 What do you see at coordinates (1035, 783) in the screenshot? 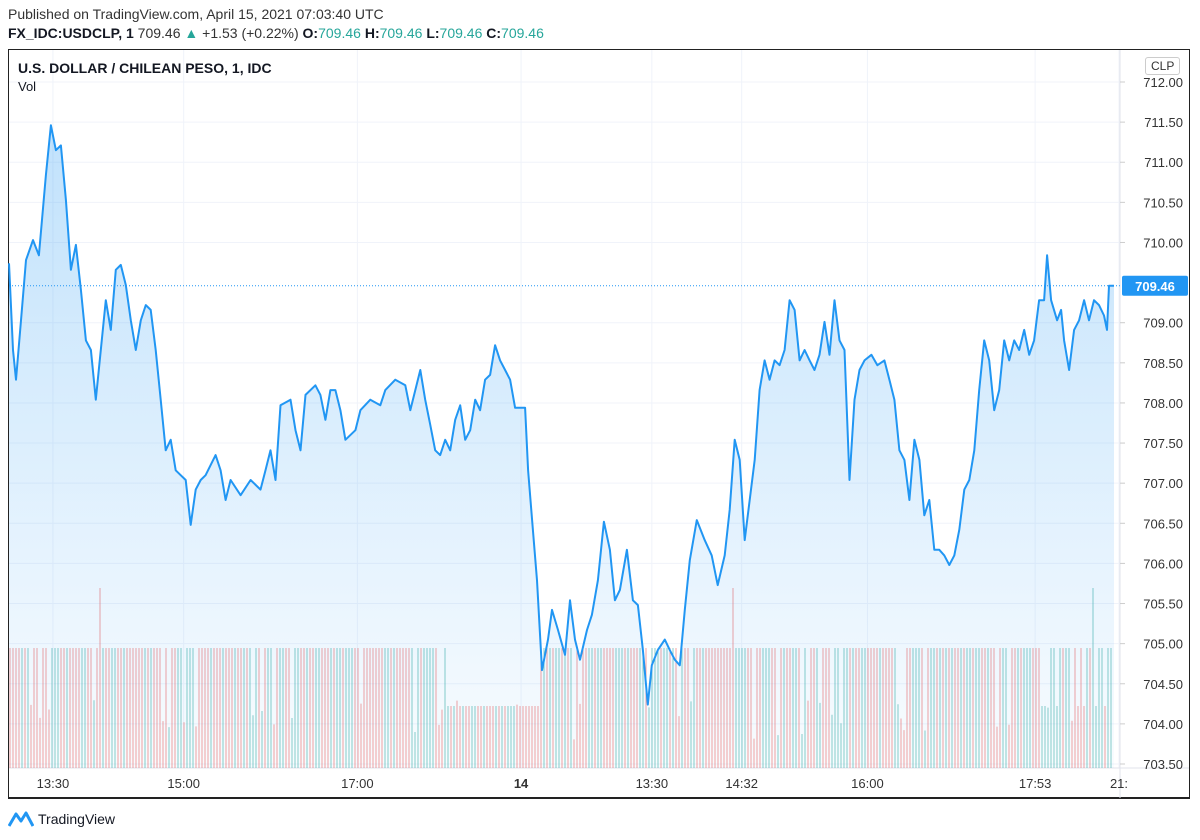
I see `time-tick-label: 17:53` at bounding box center [1035, 783].